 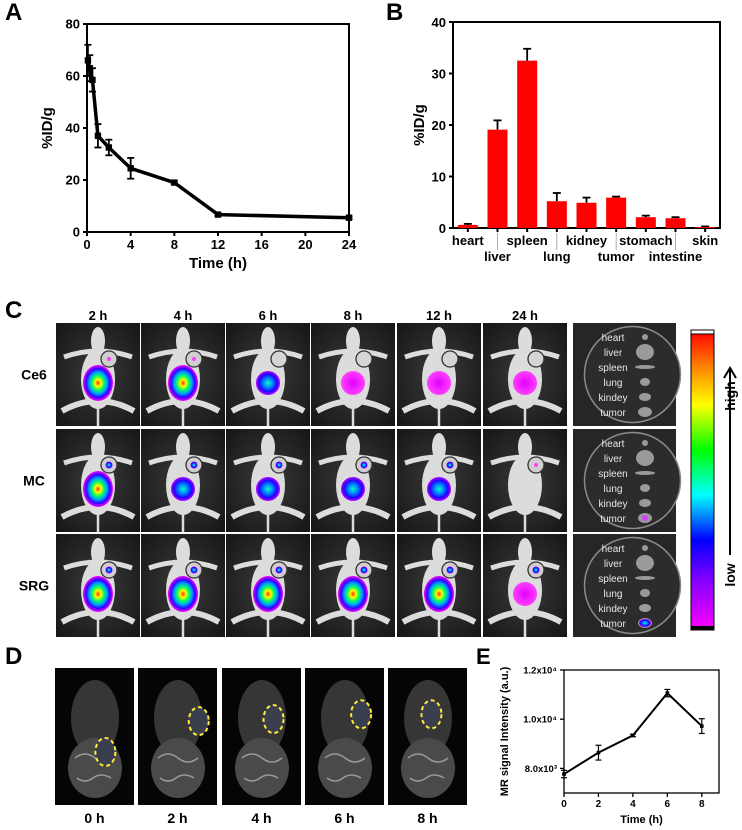 What do you see at coordinates (705, 240) in the screenshot?
I see `x-tick-label: skin` at bounding box center [705, 240].